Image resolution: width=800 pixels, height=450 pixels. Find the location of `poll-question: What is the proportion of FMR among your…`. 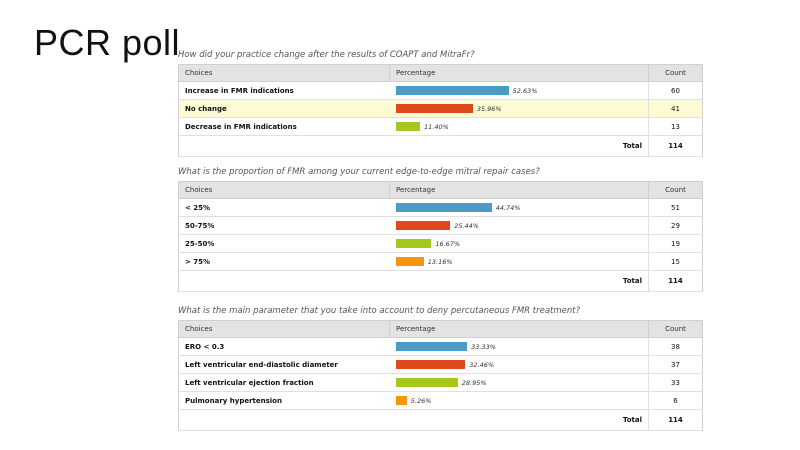

poll-question: What is the proportion of FMR among your… is located at coordinates (359, 172).